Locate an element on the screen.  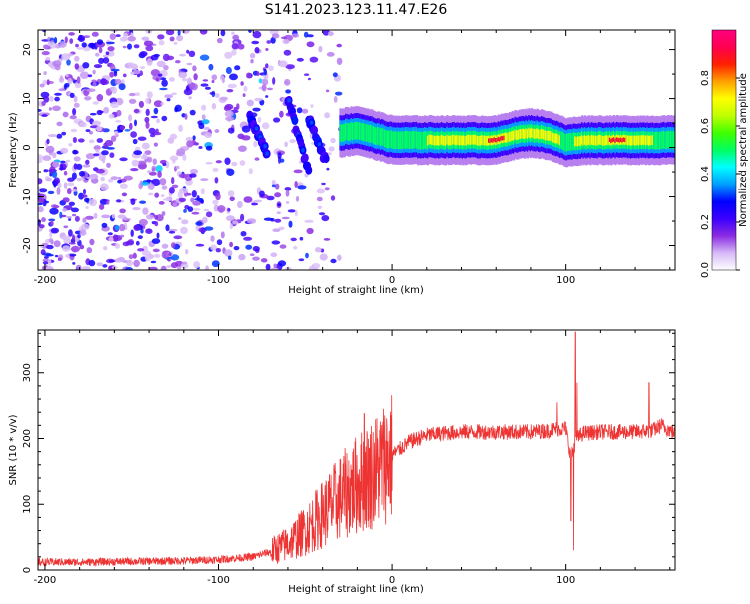
streak-blob is located at coordinates (305, 158).